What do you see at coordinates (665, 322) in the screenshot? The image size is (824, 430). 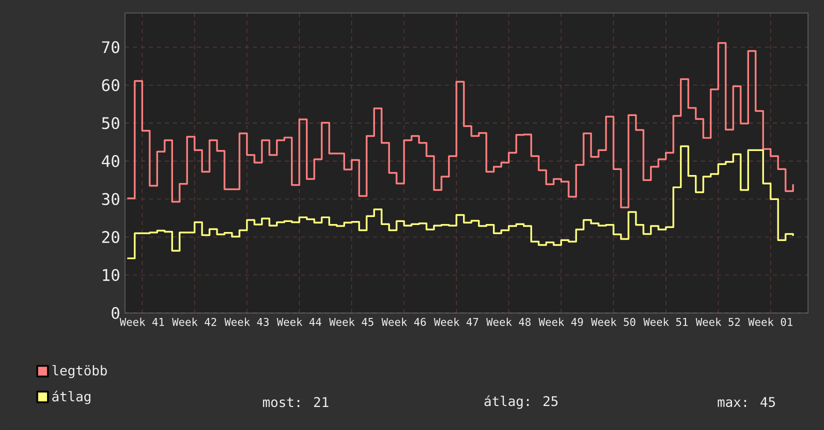 I see `x-tick-label: Week 51` at bounding box center [665, 322].